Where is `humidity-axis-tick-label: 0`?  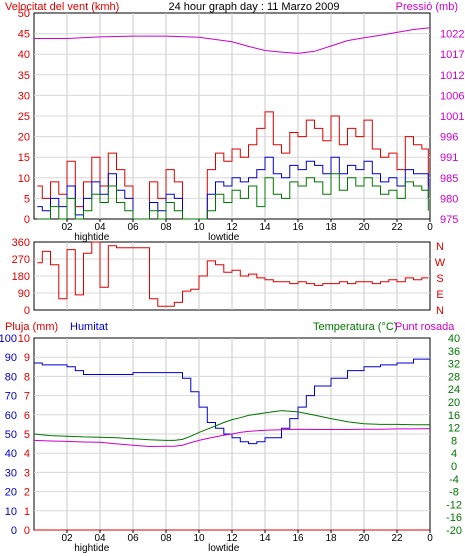 humidity-axis-tick-label: 0 is located at coordinates (14, 531).